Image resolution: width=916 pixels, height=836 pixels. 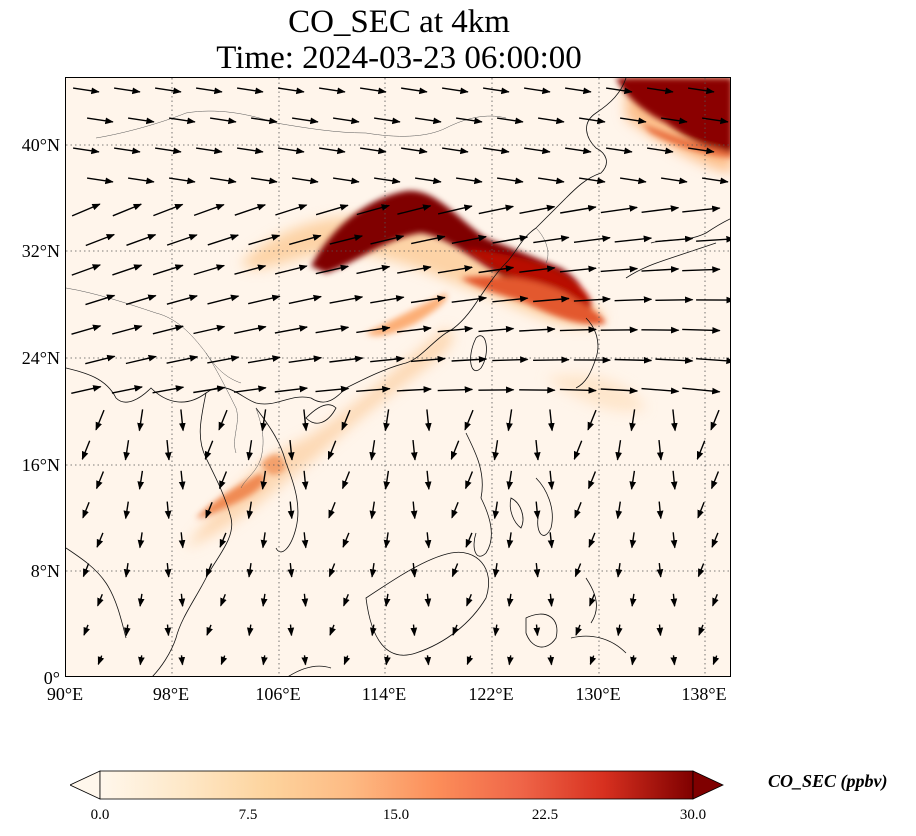 I want to click on lon-tick-106e: 106°E, so click(x=278, y=694).